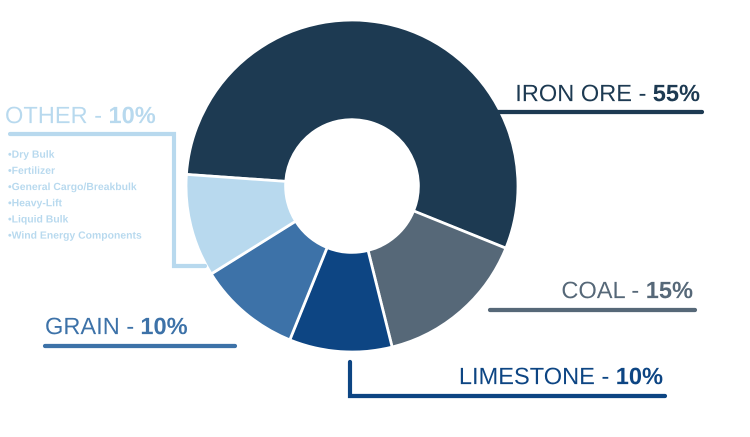 The image size is (750, 437). What do you see at coordinates (54, 115) in the screenshot?
I see `slice-label: OTHER -` at bounding box center [54, 115].